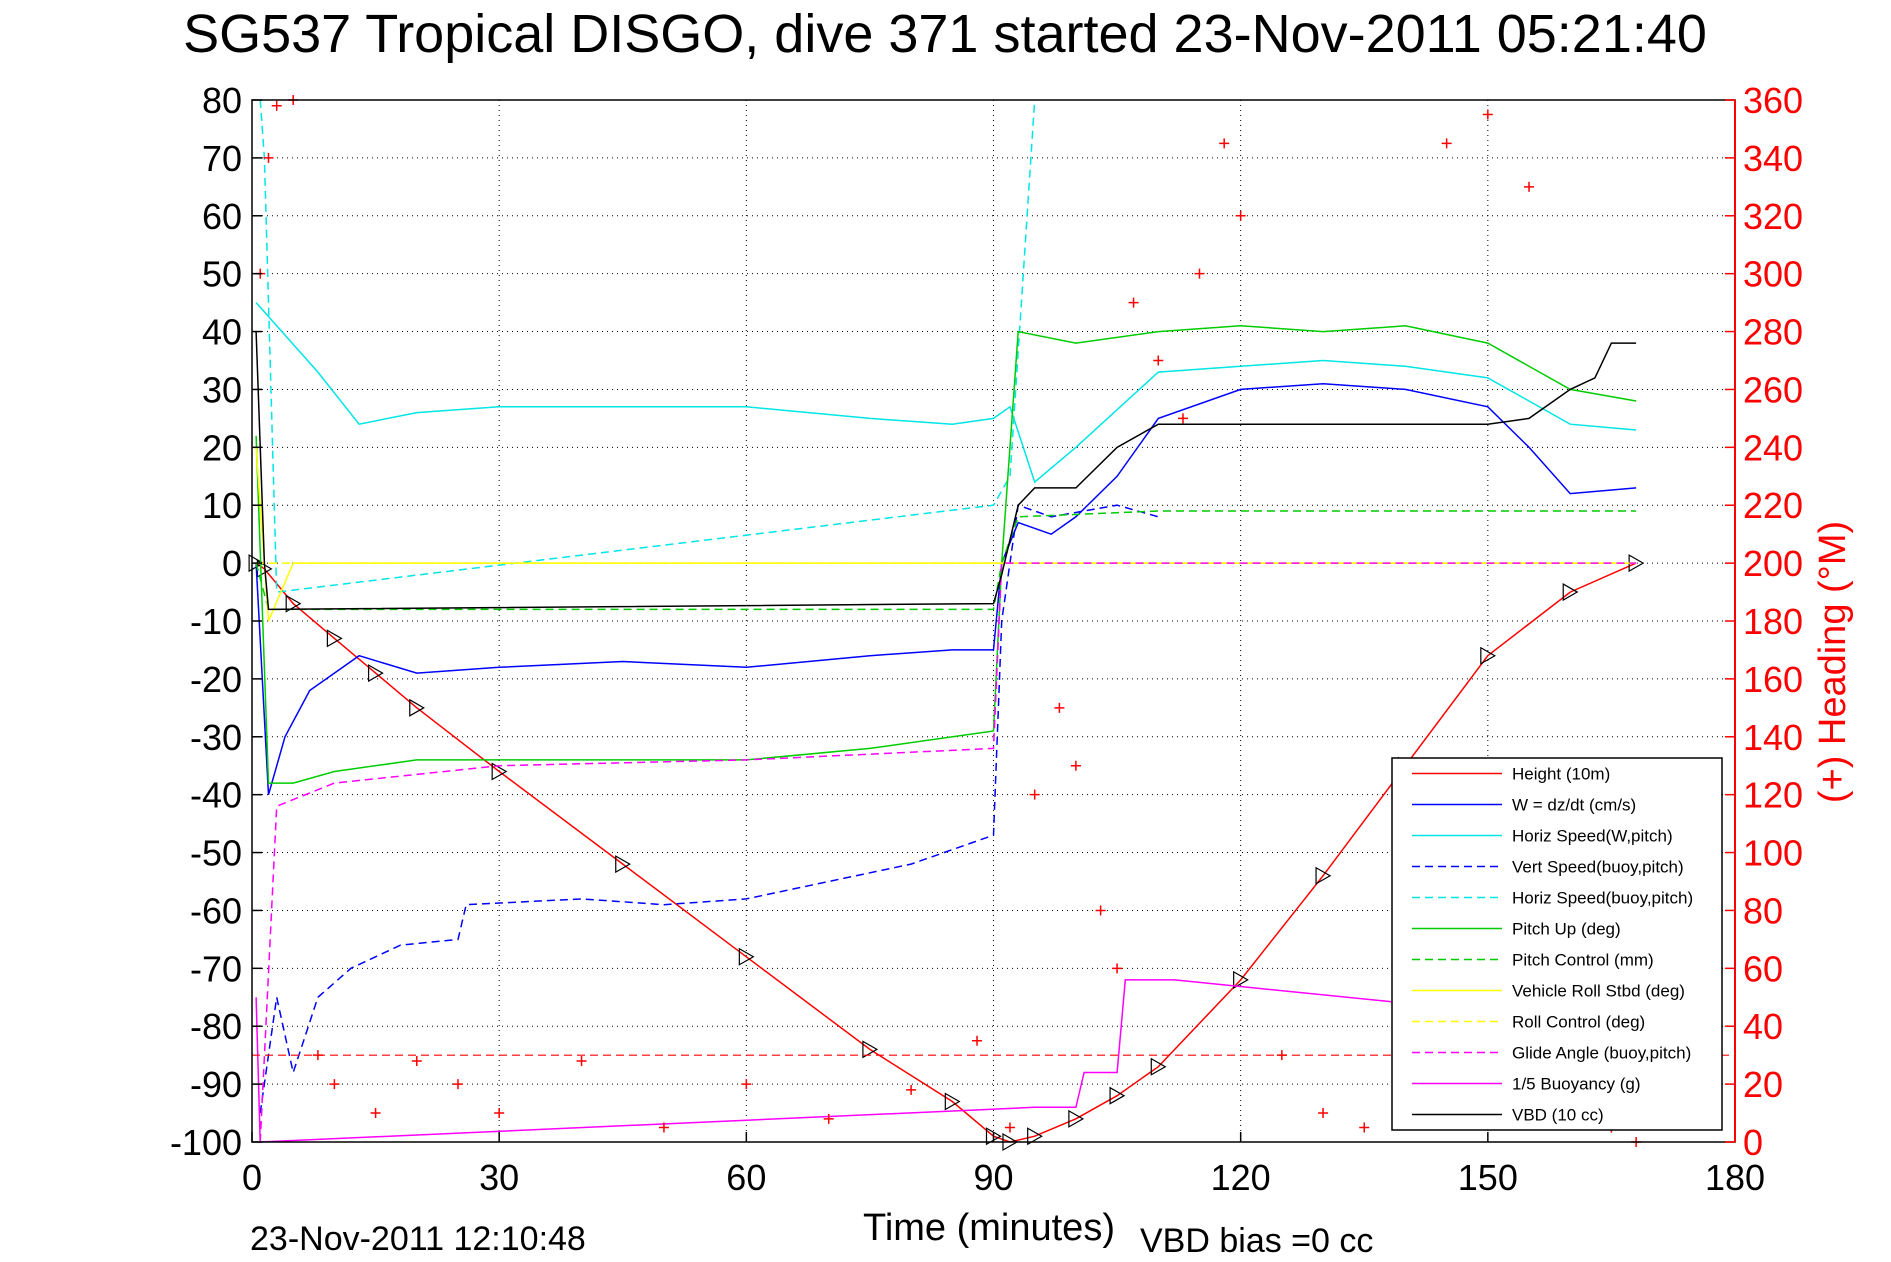 The height and width of the screenshot is (1262, 1891). Describe the element at coordinates (1773, 621) in the screenshot. I see `y2-tick-label: 180` at that location.